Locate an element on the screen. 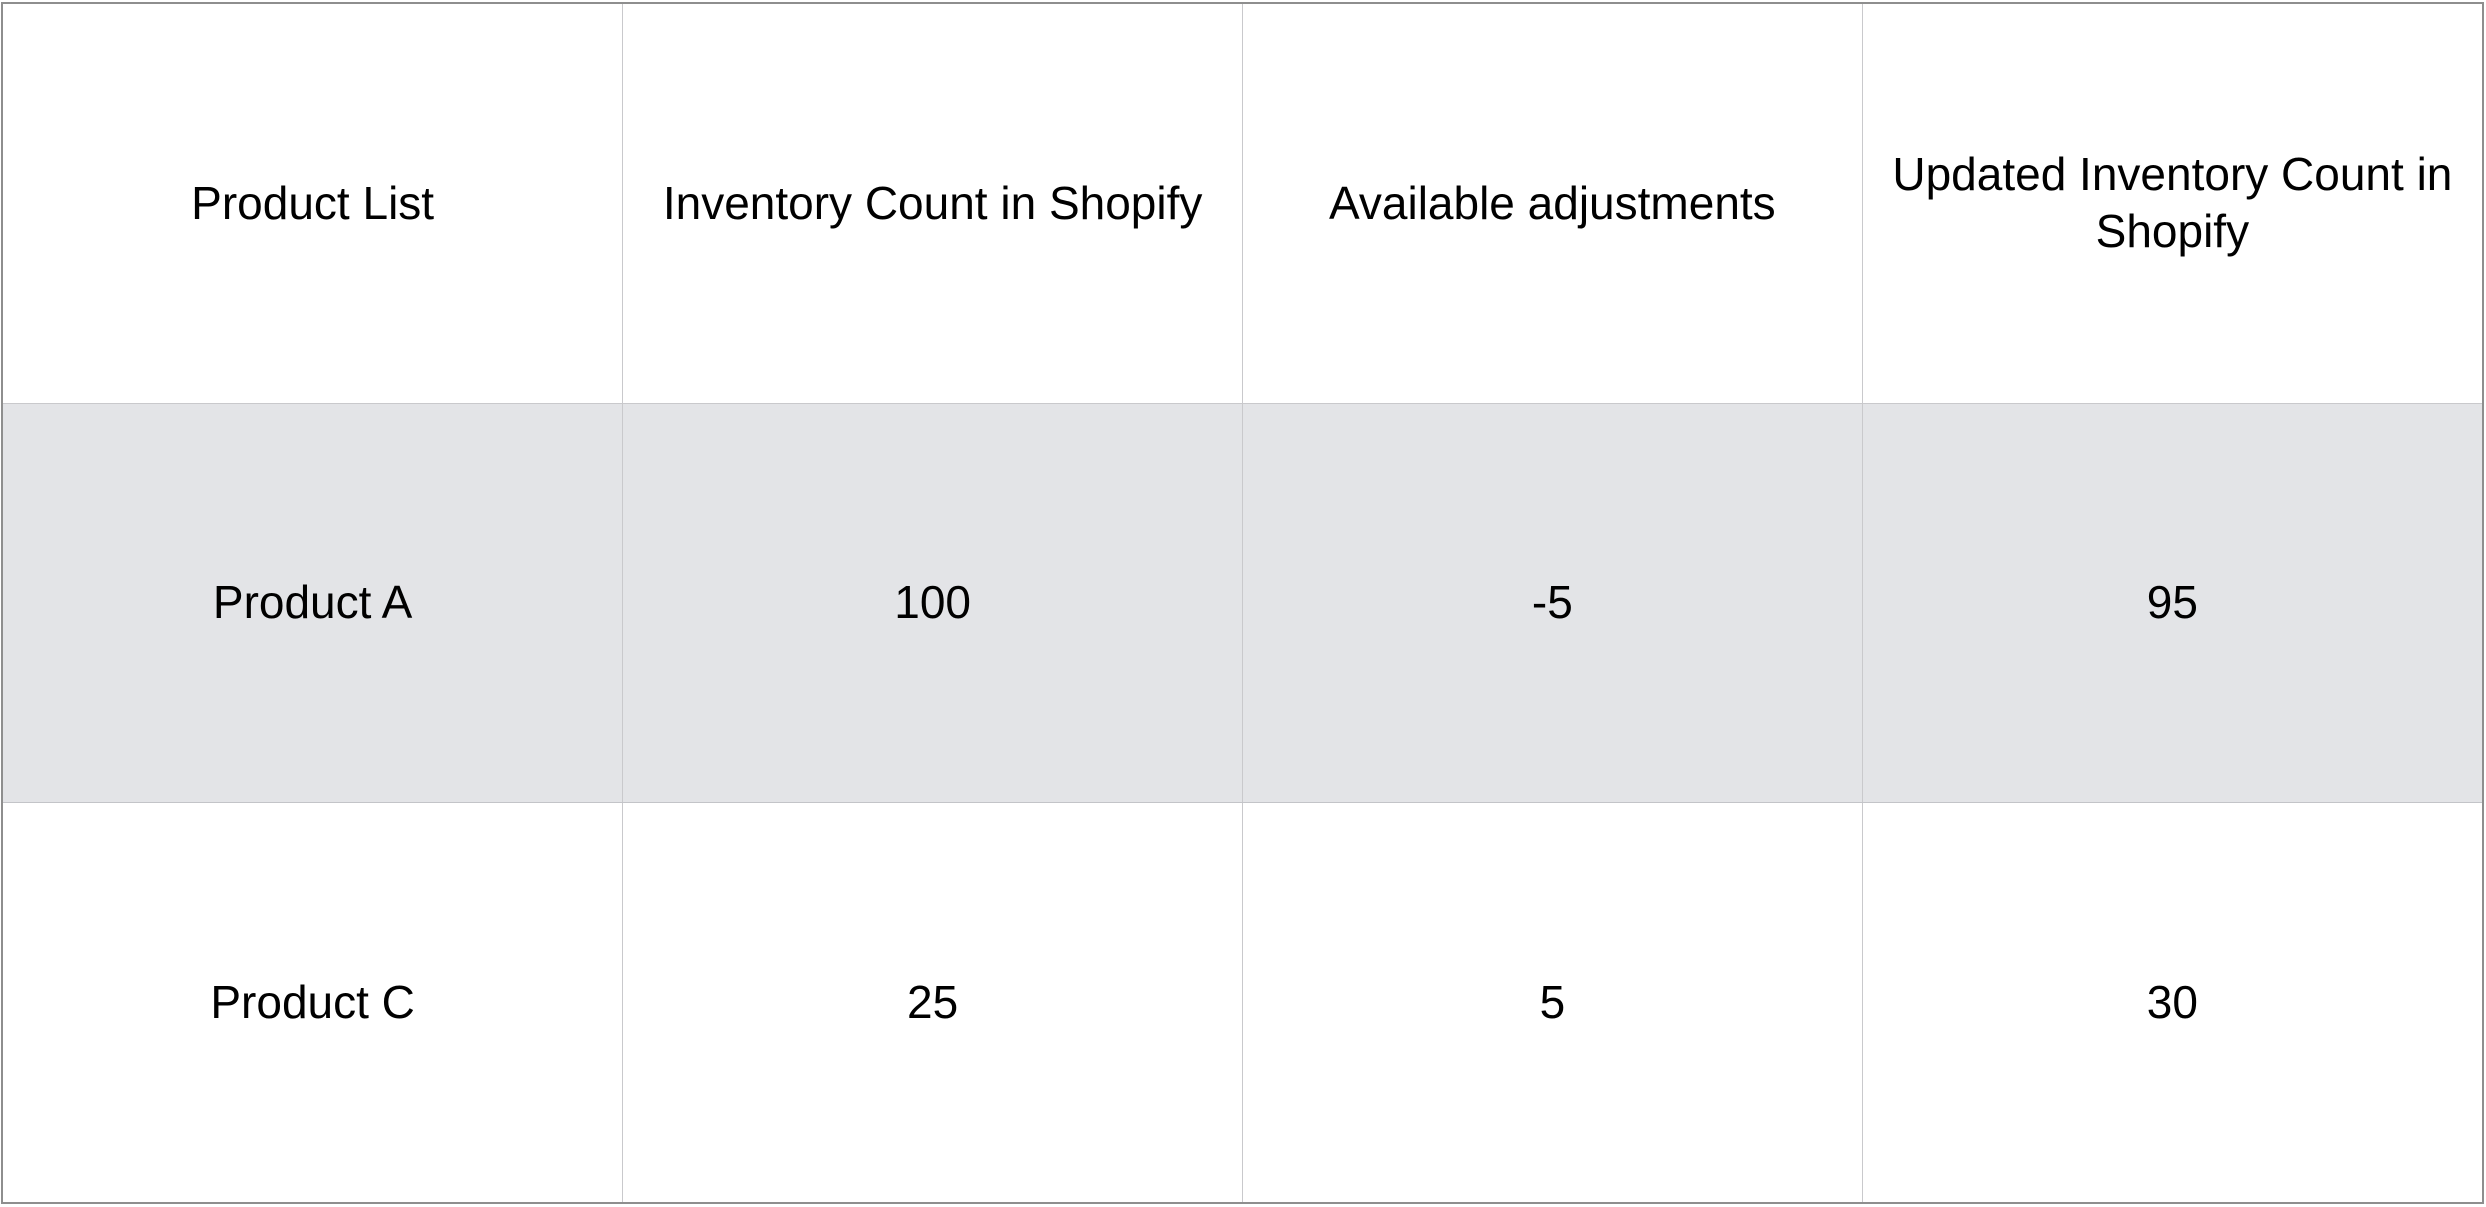  cell-inventory-count: 25 is located at coordinates (932, 1002).